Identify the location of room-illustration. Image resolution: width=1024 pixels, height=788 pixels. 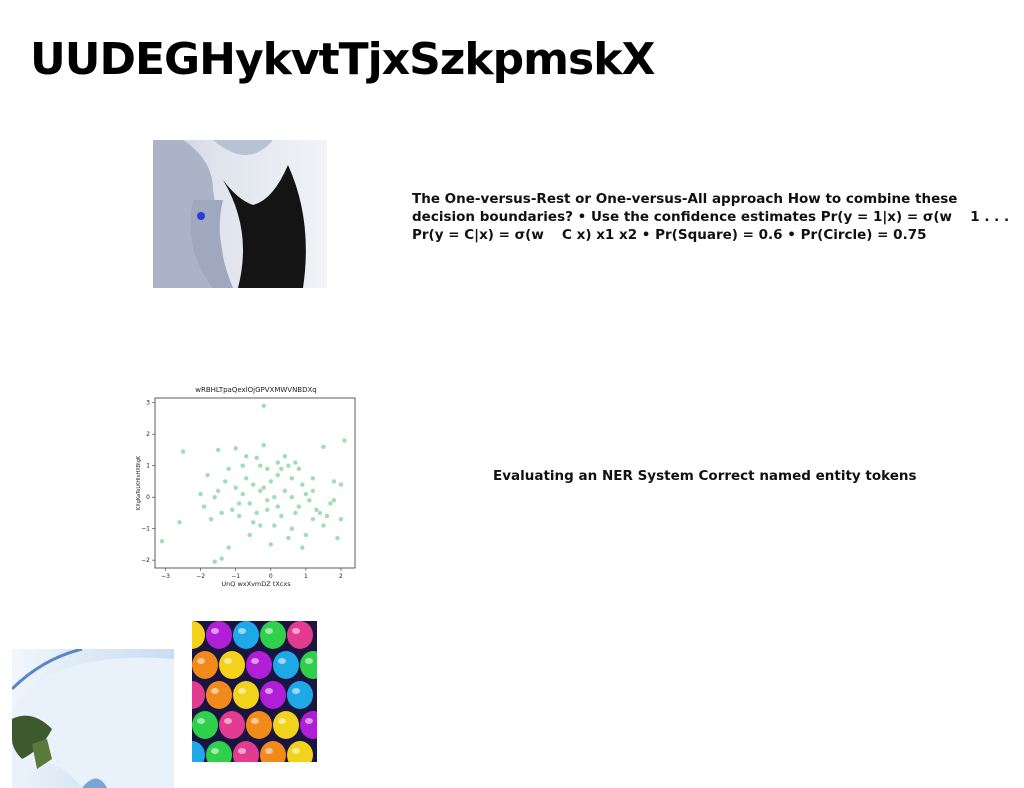
(93, 718).